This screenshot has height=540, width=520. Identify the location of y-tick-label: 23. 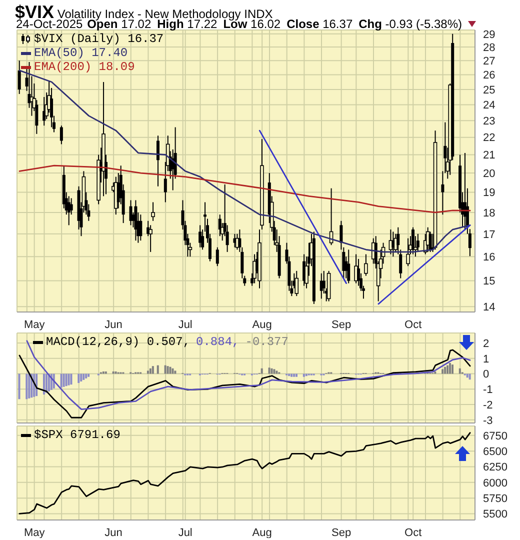
(489, 122).